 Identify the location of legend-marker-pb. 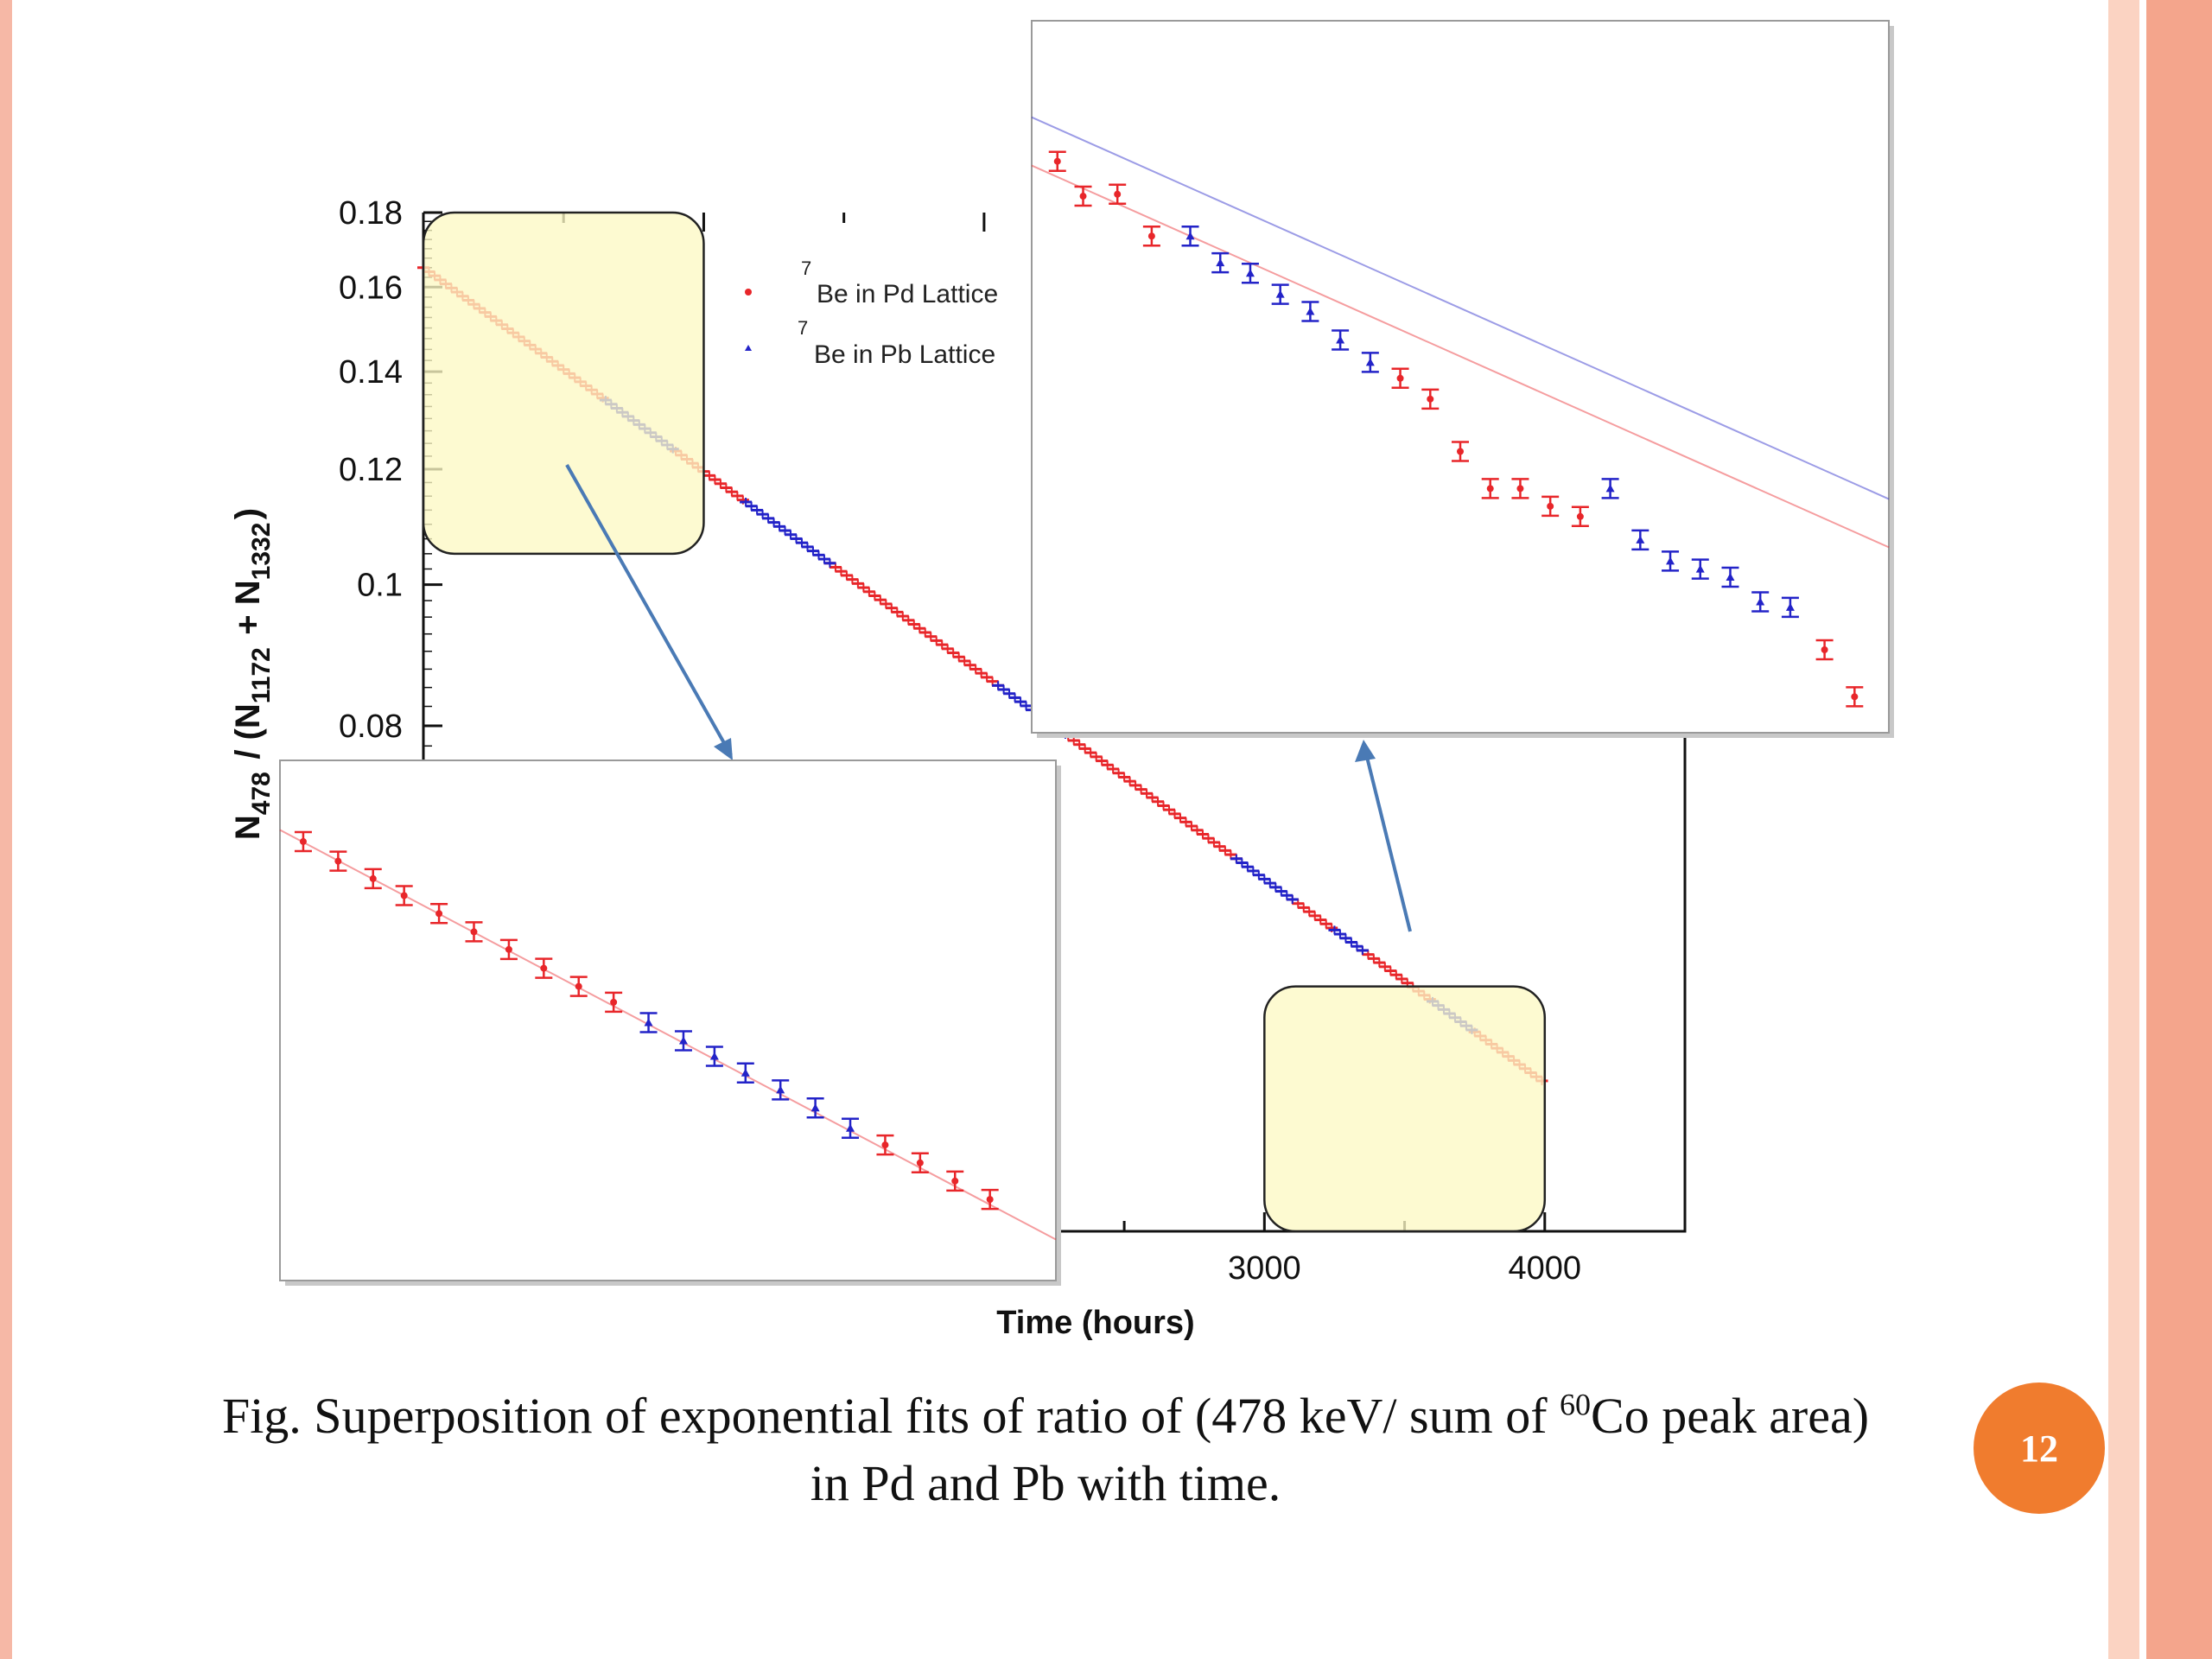
(748, 348).